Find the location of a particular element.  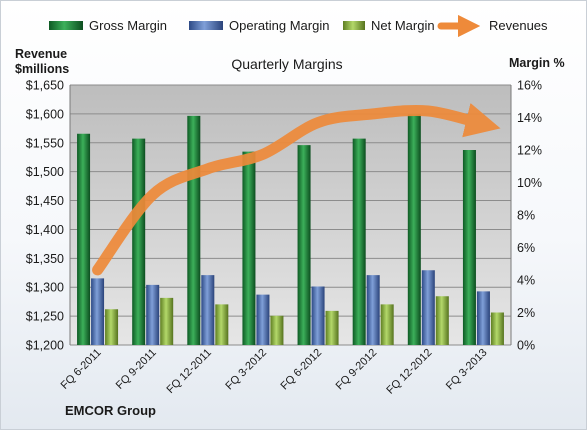

legend-label-gross-margin: Gross Margin is located at coordinates (128, 25).